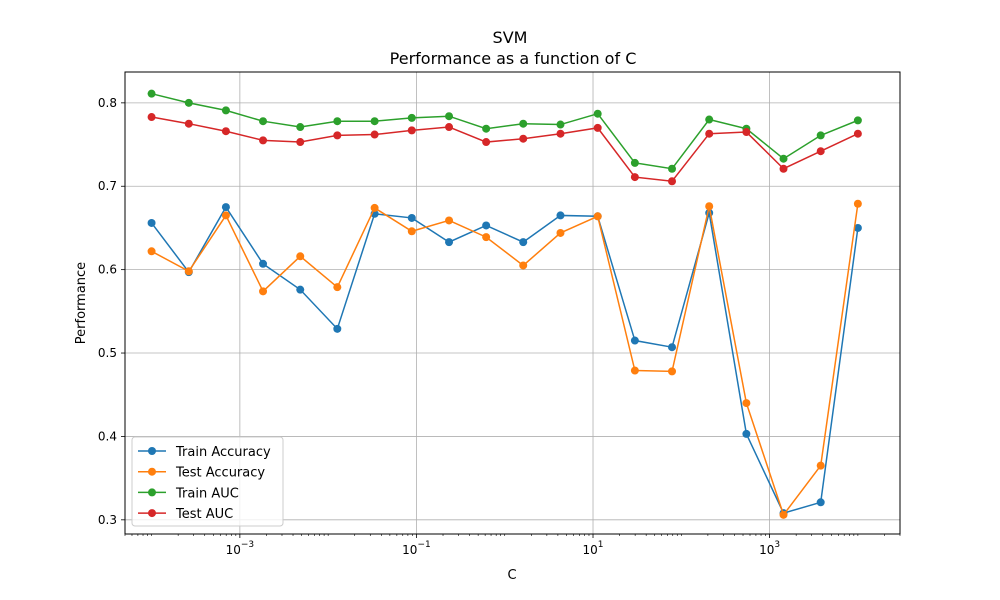  I want to click on legend-label-train-accuracy: Train Accuracy, so click(223, 452).